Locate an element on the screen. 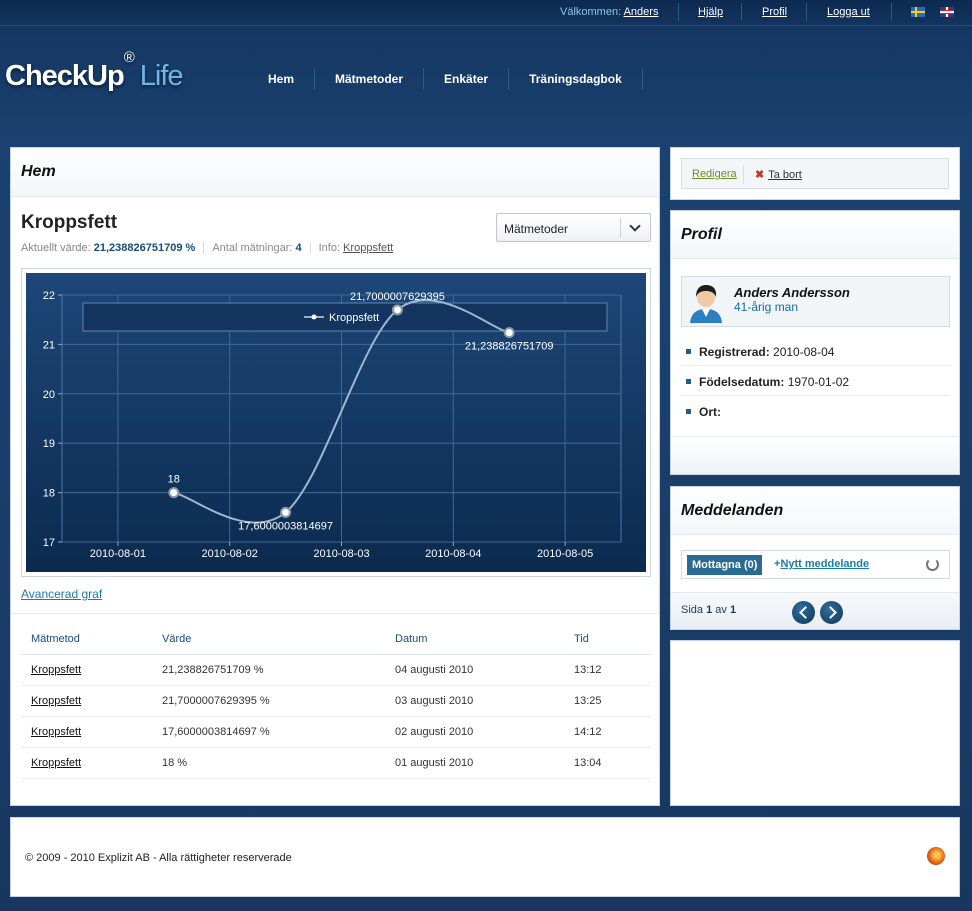 Image resolution: width=972 pixels, height=911 pixels. swedish-flag-icon is located at coordinates (918, 12).